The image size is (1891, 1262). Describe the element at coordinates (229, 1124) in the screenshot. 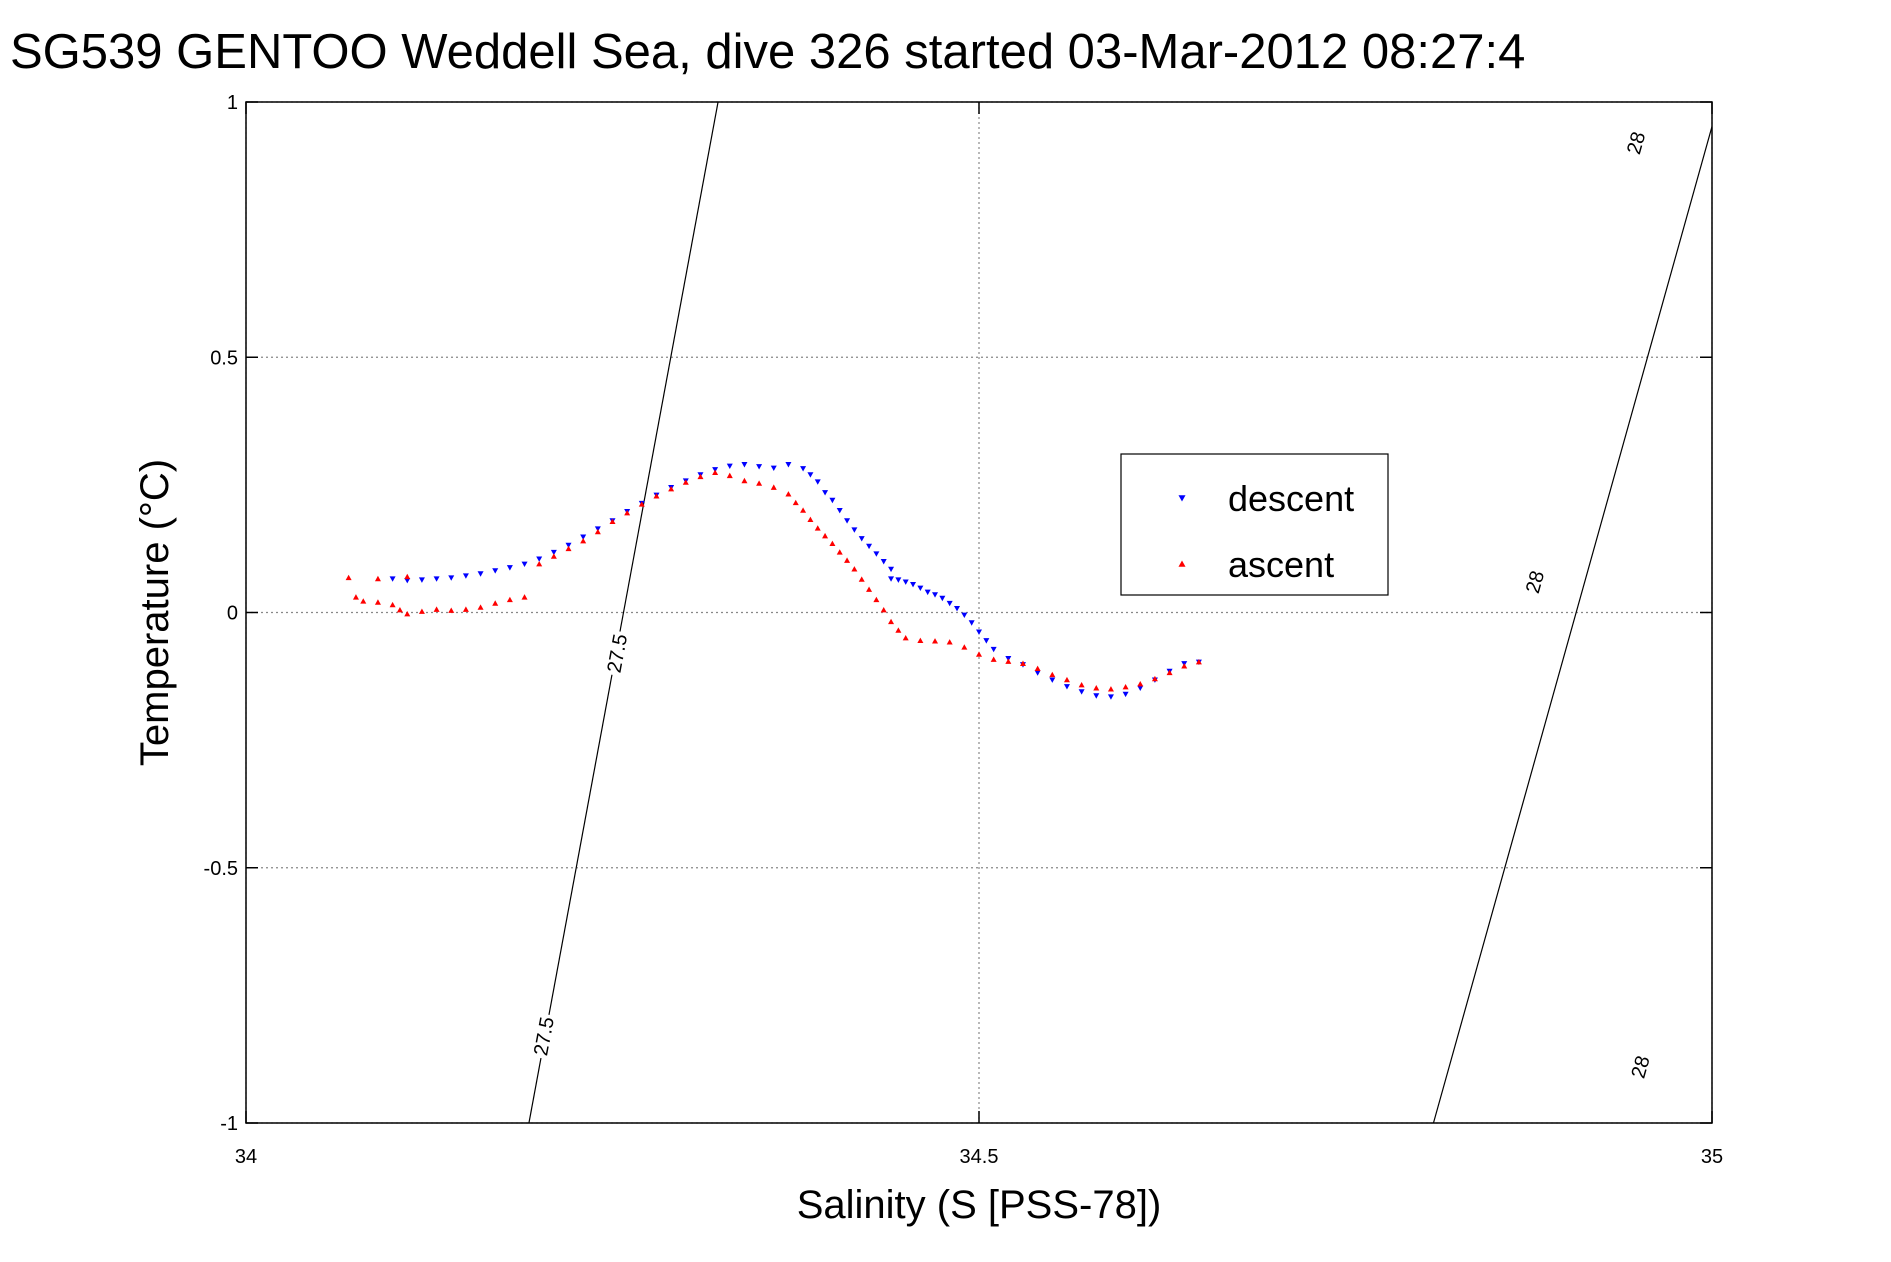

I see `y-tick-label: -1` at that location.